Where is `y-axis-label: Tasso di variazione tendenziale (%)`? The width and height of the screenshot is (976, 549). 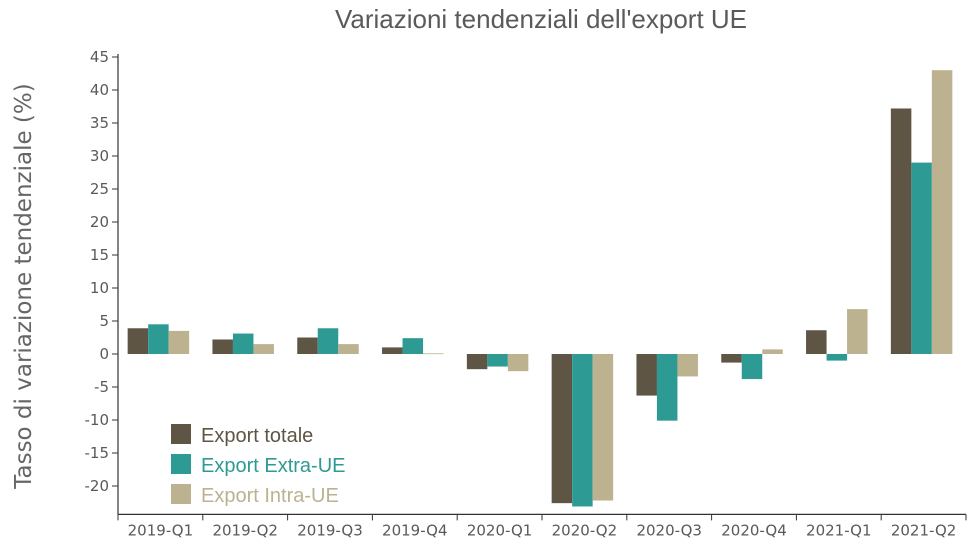
y-axis-label: Tasso di variazione tendenziale (%) is located at coordinates (24, 286).